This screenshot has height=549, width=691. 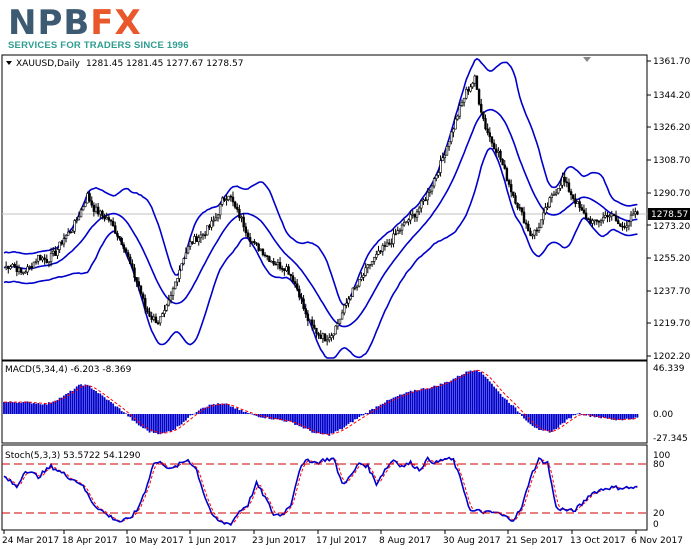 What do you see at coordinates (324, 402) in the screenshot?
I see `macd-panel` at bounding box center [324, 402].